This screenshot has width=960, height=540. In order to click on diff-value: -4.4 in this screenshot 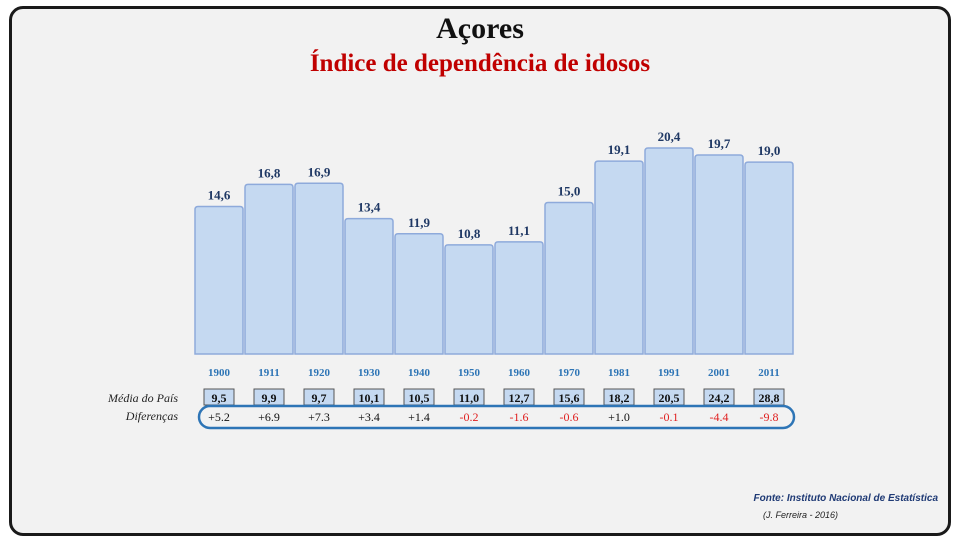, I will do `click(719, 417)`.